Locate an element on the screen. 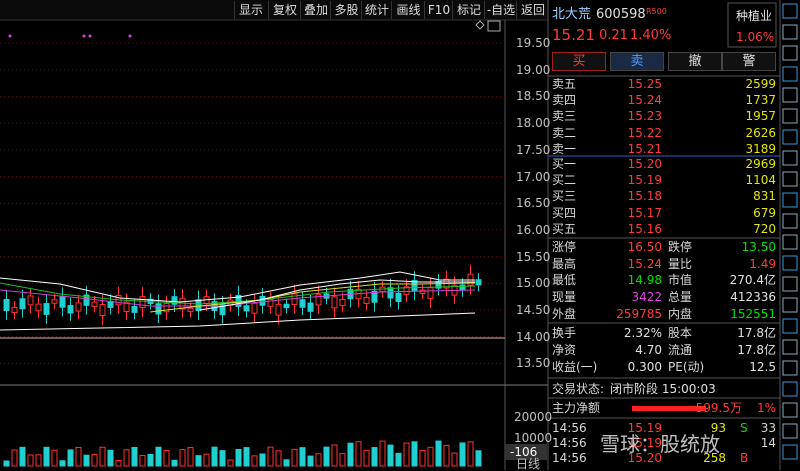 The height and width of the screenshot is (471, 800). period-label: 日线 is located at coordinates (528, 464).